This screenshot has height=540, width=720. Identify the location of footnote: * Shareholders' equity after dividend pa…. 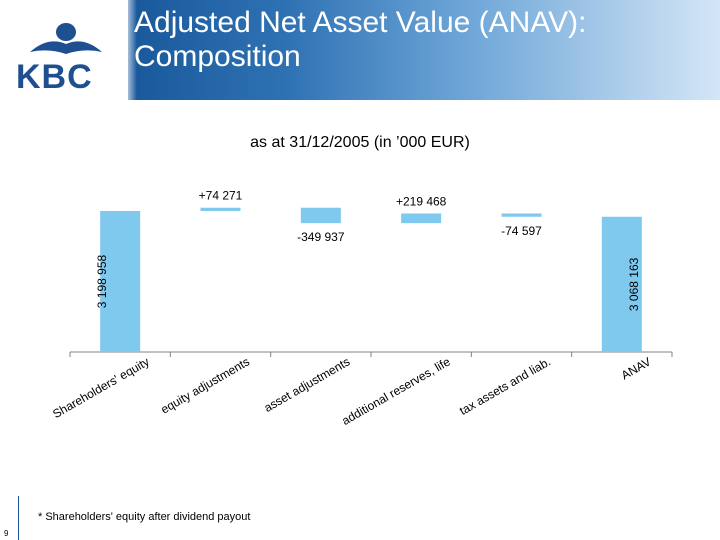
(144, 517).